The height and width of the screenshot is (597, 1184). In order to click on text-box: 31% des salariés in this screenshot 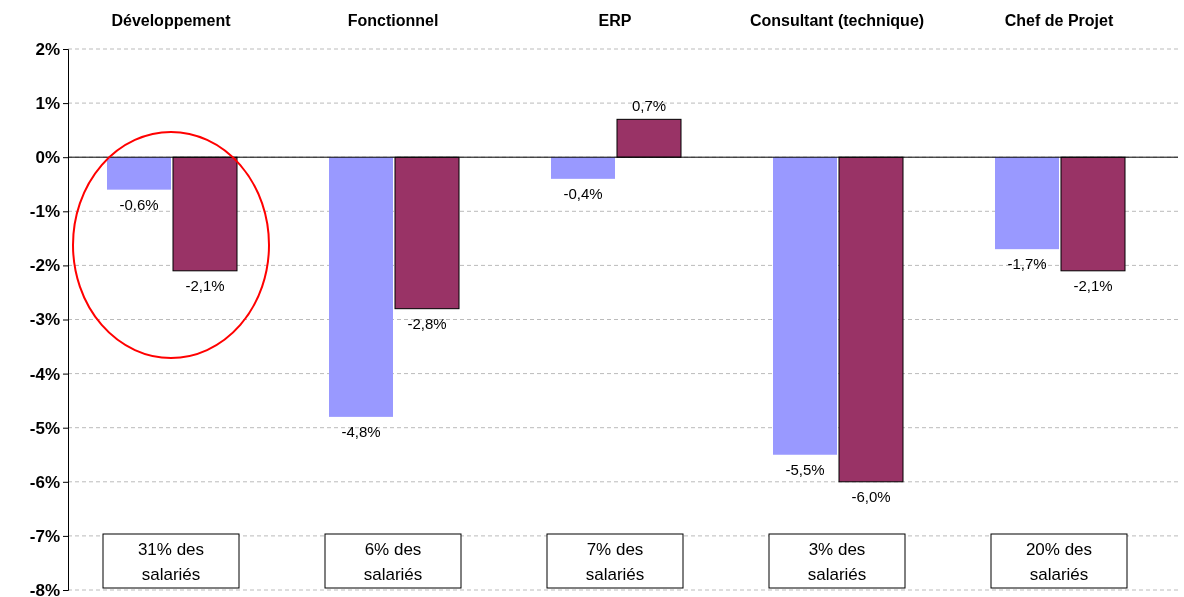, I will do `click(171, 561)`.